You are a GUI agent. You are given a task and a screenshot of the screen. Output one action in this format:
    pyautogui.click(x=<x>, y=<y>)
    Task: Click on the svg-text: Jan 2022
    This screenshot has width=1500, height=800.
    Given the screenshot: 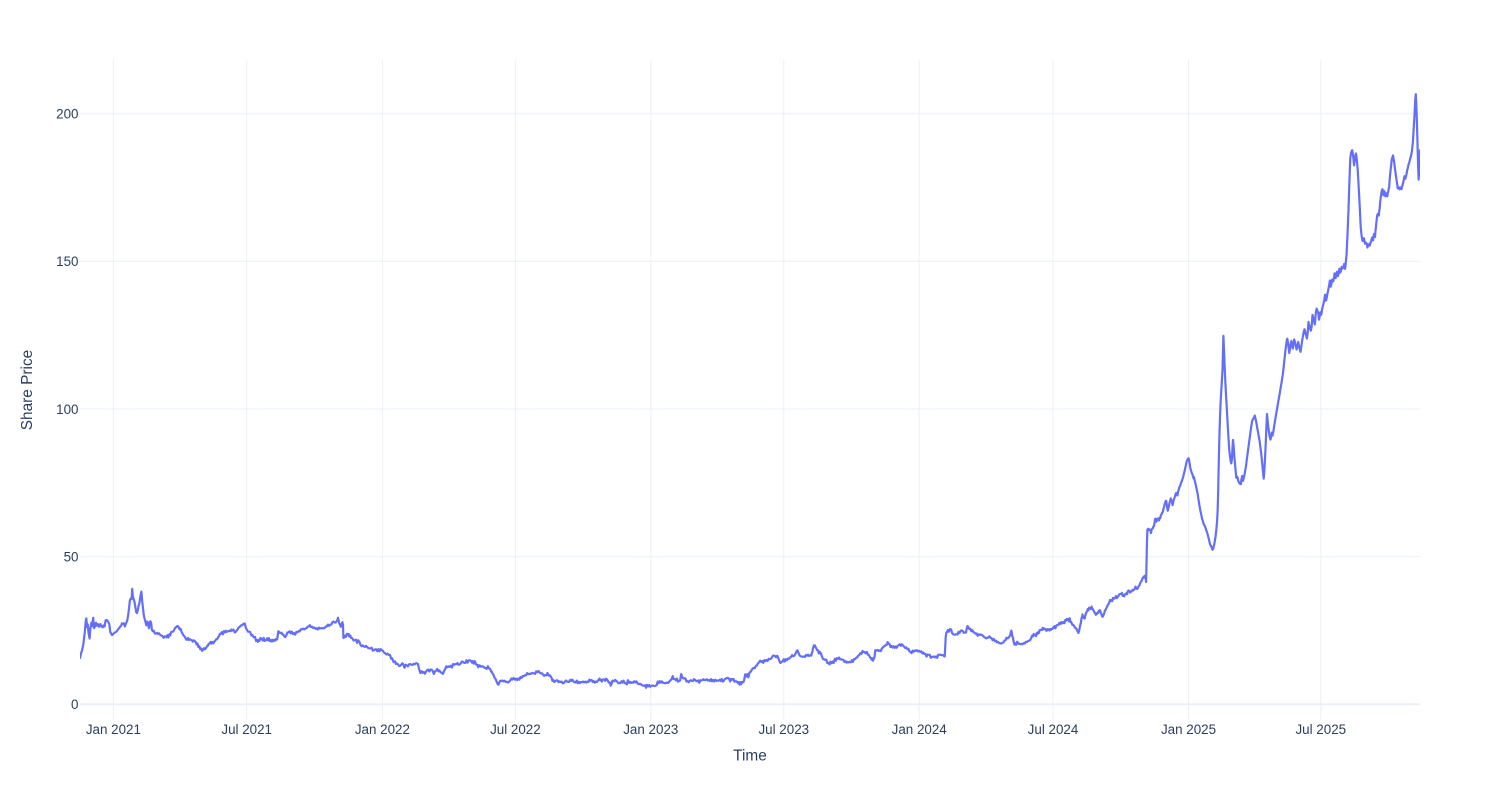 What is the action you would take?
    pyautogui.click(x=382, y=729)
    